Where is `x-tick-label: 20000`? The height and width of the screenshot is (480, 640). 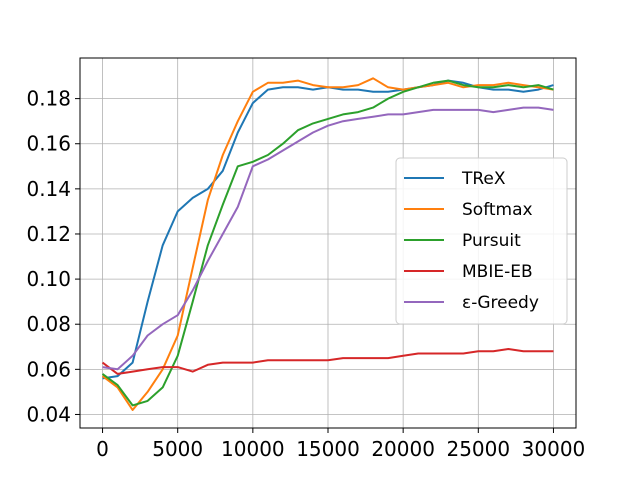 x-tick-label: 20000 is located at coordinates (403, 449).